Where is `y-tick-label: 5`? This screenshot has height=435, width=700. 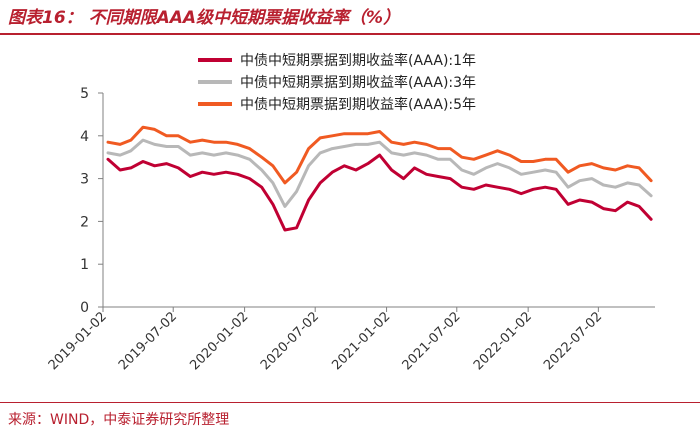
y-tick-label: 5 is located at coordinates (84, 94).